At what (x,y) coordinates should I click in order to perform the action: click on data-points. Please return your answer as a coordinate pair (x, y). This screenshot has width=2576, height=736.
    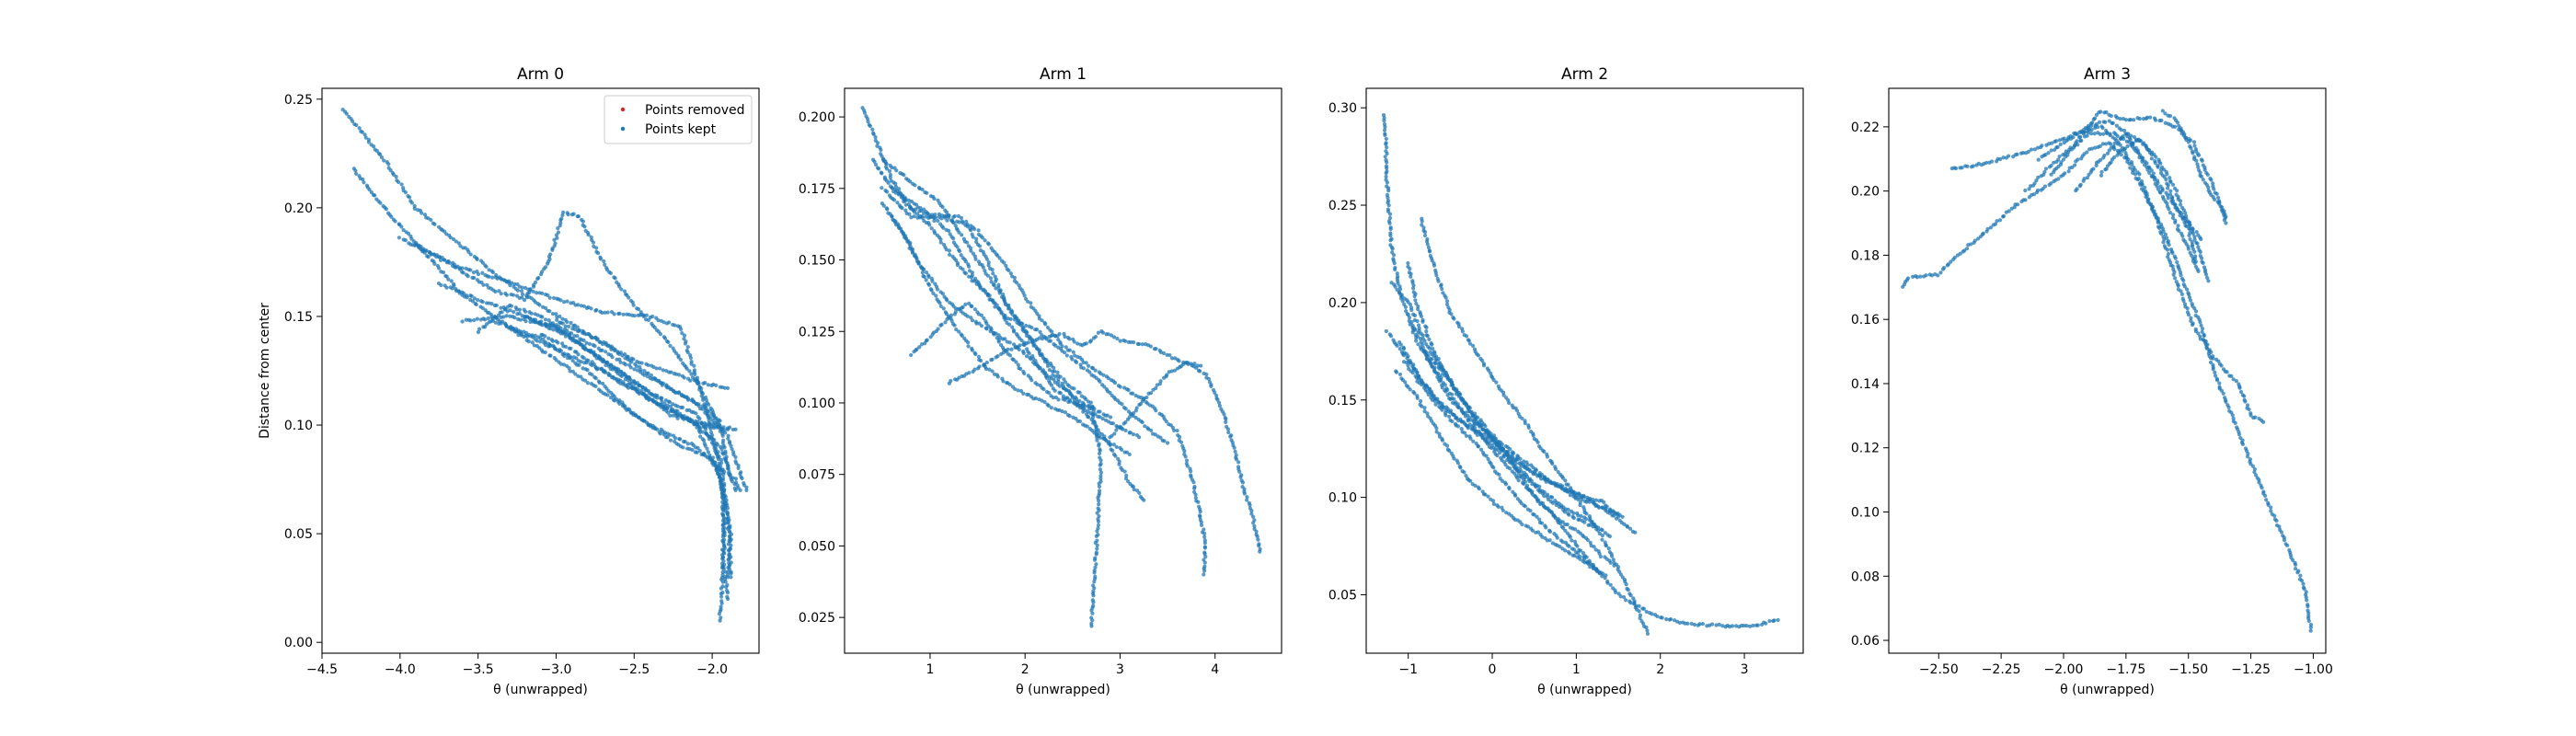
    Looking at the image, I should click on (1061, 367).